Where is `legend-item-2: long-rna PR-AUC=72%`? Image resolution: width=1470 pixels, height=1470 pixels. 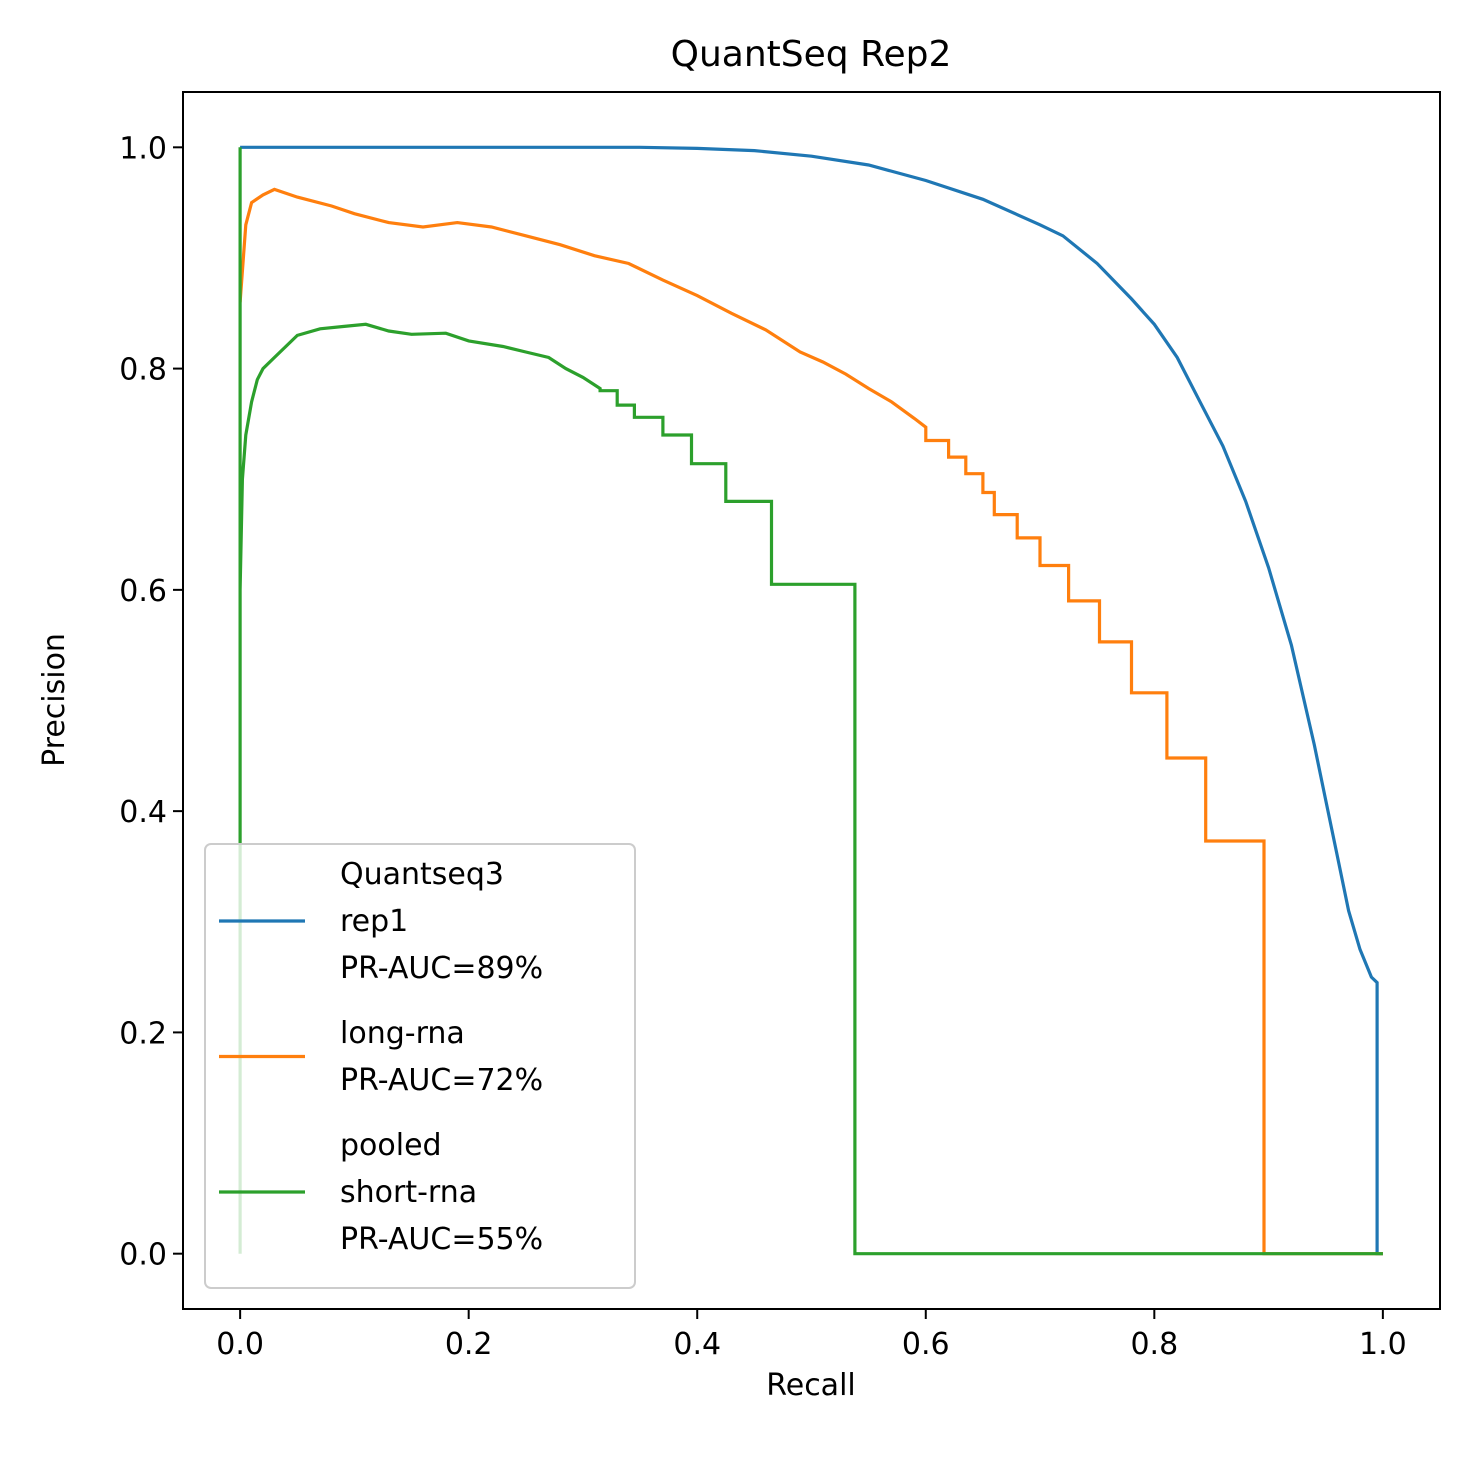 legend-item-2: long-rna PR-AUC=72% is located at coordinates (381, 1057).